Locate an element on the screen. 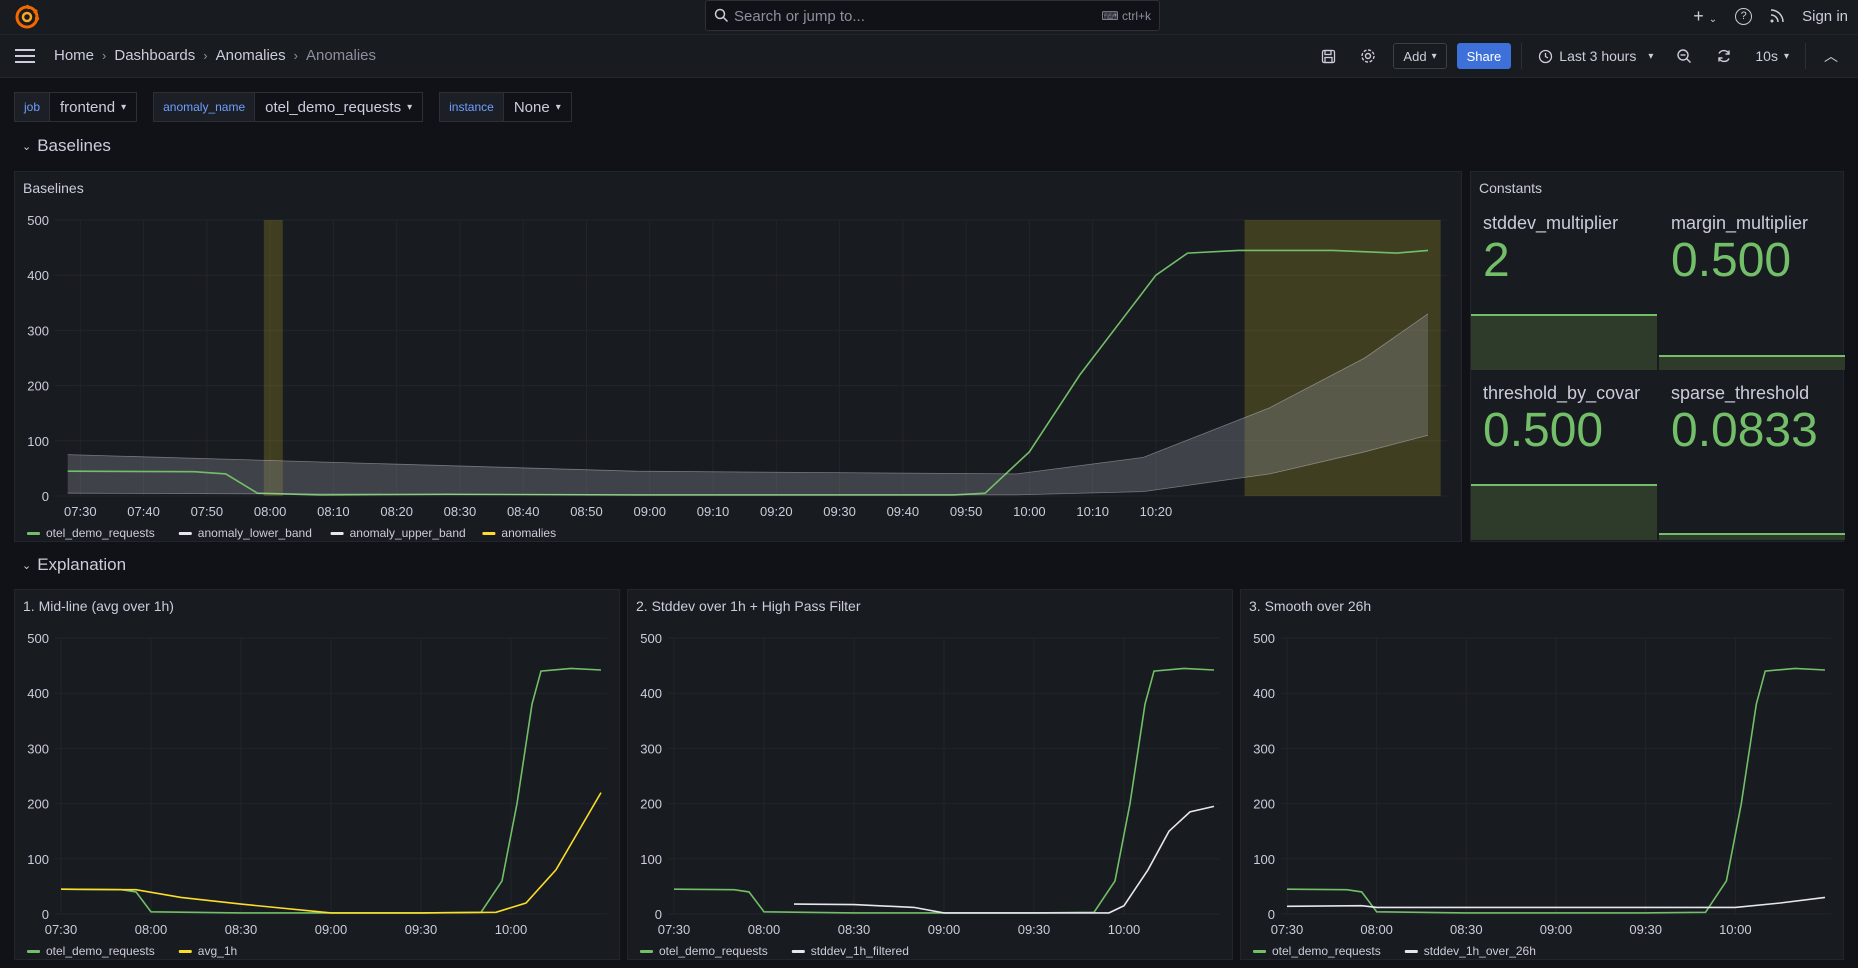 Image resolution: width=1858 pixels, height=968 pixels. grafana-logo-icon is located at coordinates (27, 17).